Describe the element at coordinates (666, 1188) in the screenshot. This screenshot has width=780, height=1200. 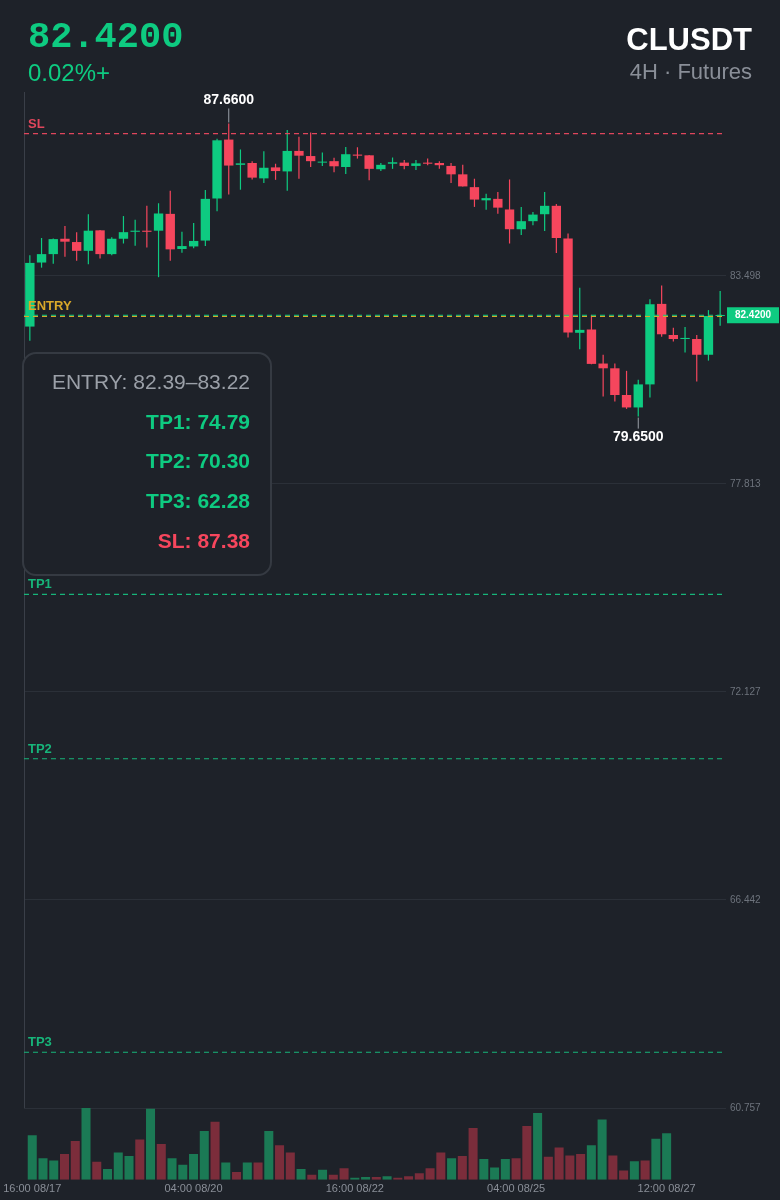
I see `x-tick-label: 12:00 08/27` at that location.